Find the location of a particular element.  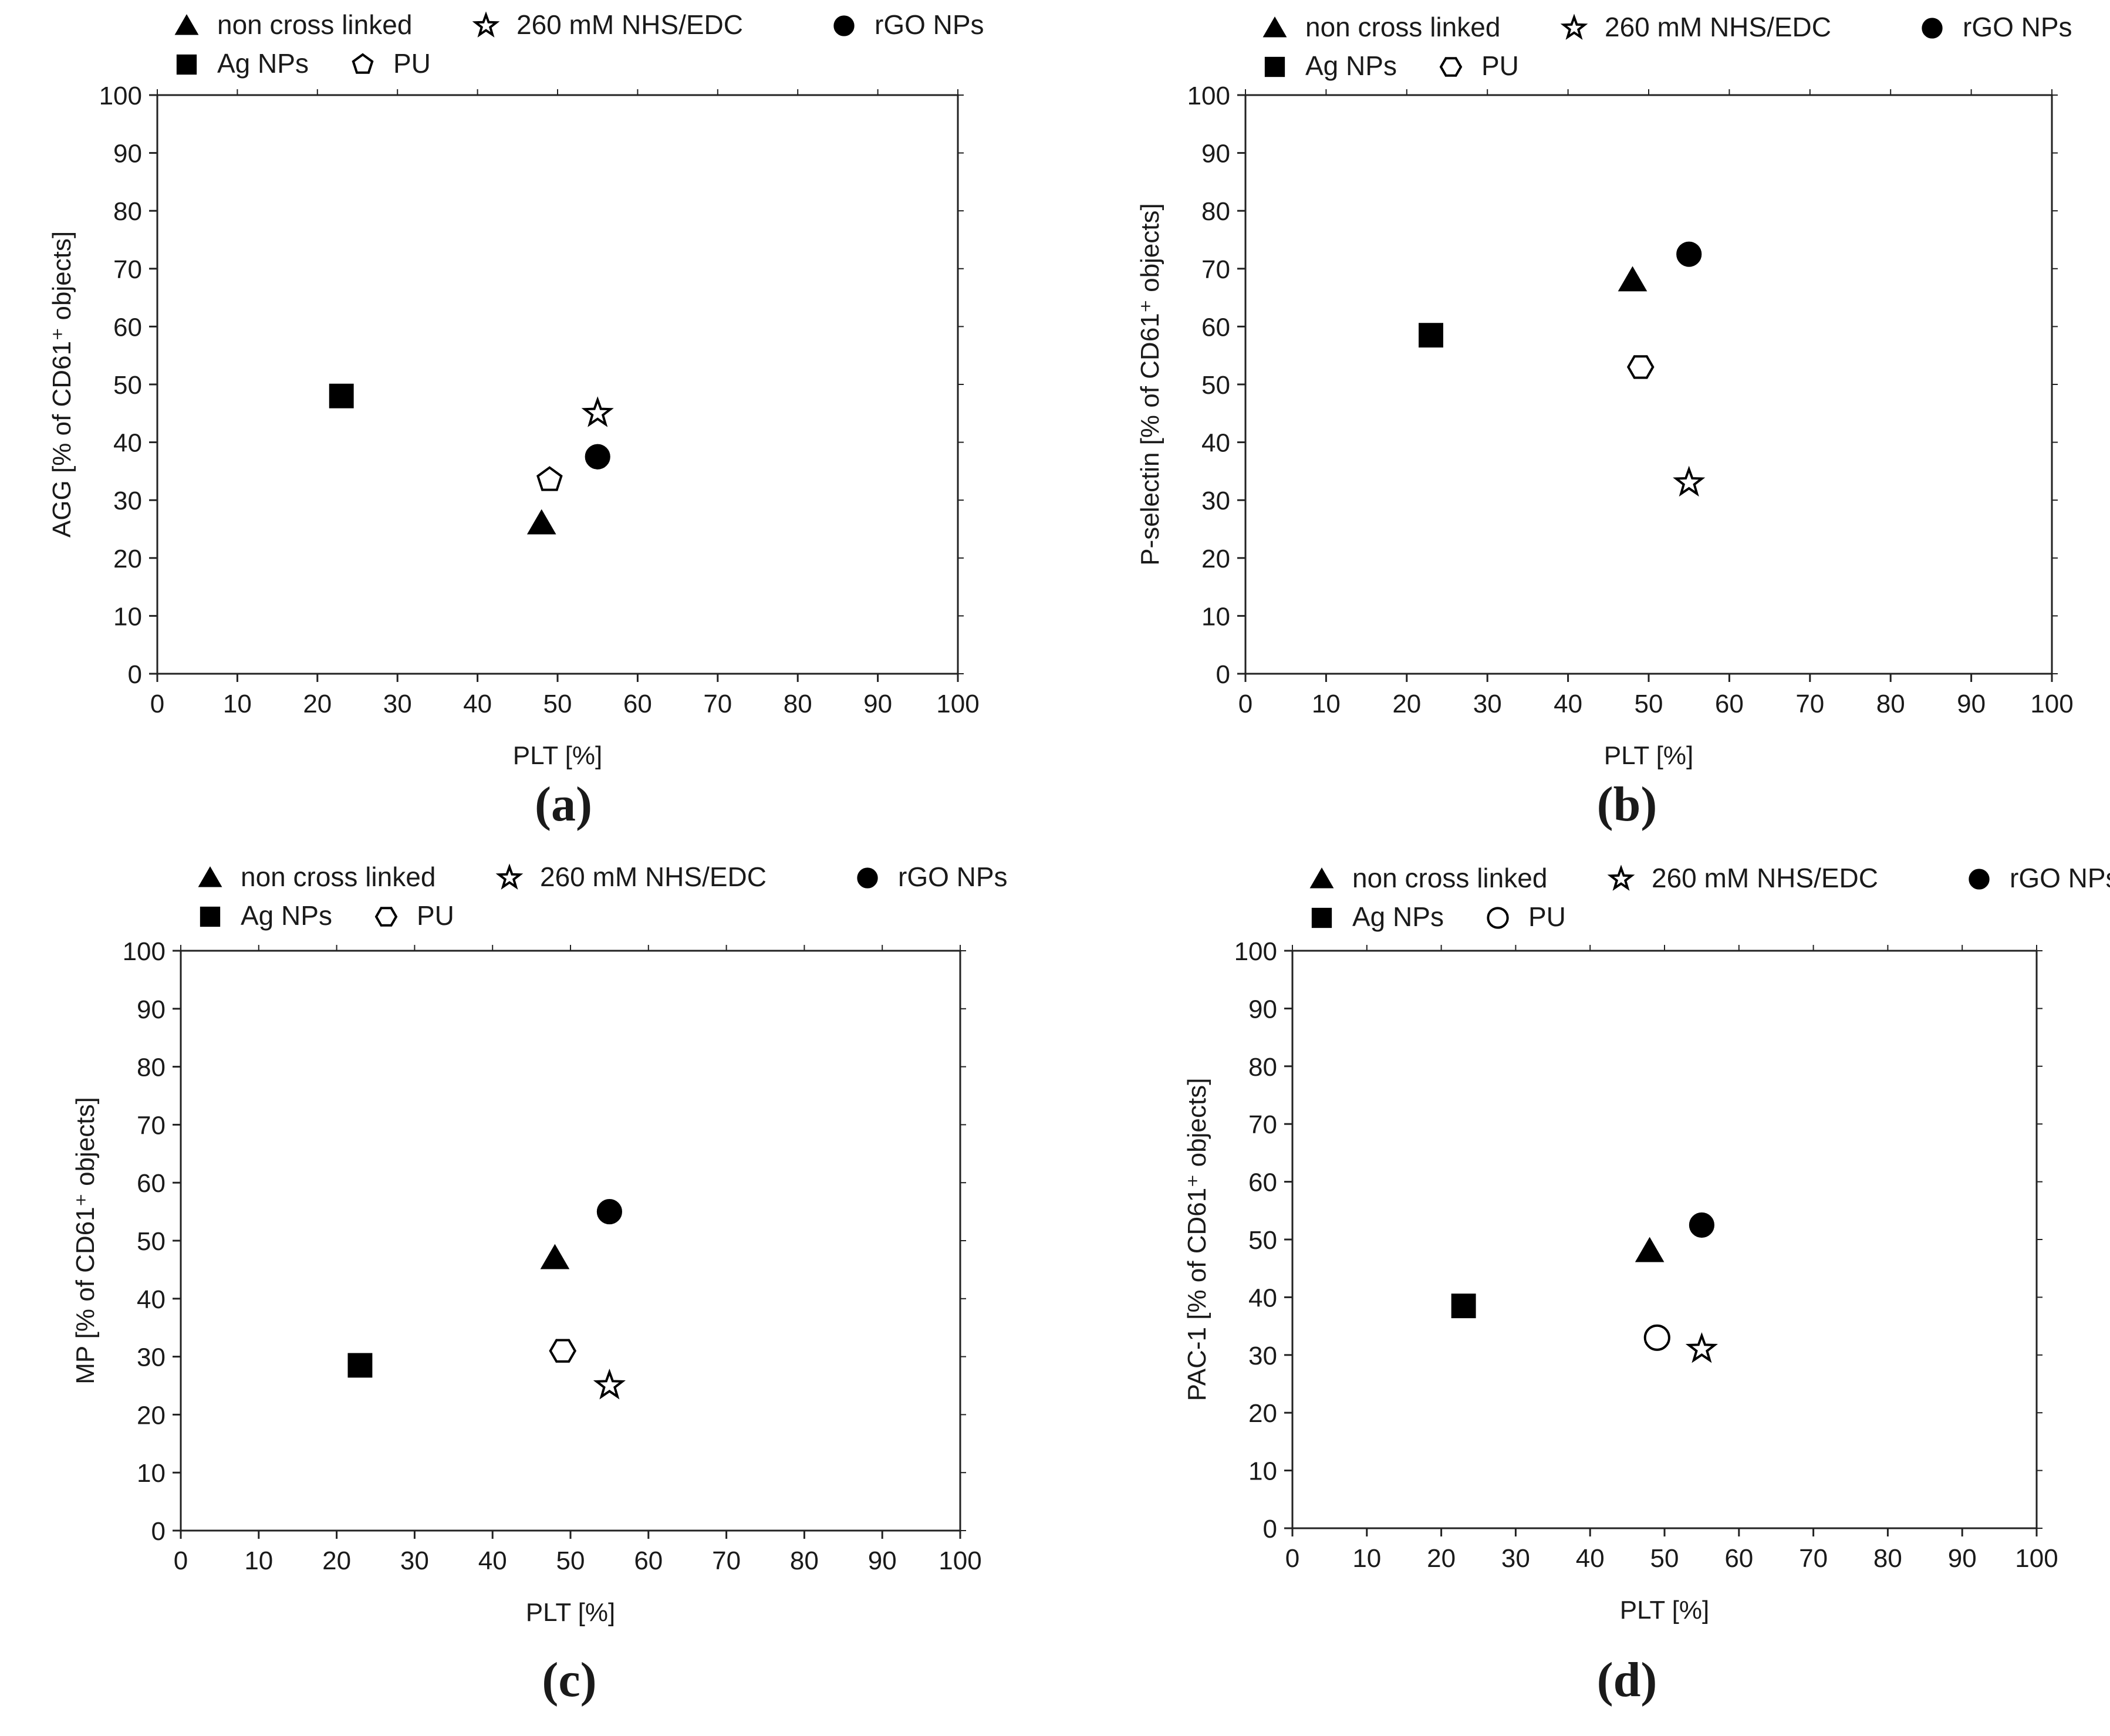

panel-label: (c) is located at coordinates (569, 1680).